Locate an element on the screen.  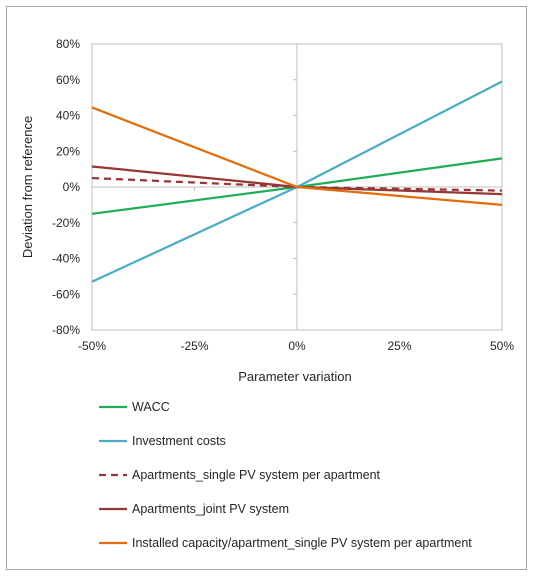
y-tick-label: -60% is located at coordinates (66, 294).